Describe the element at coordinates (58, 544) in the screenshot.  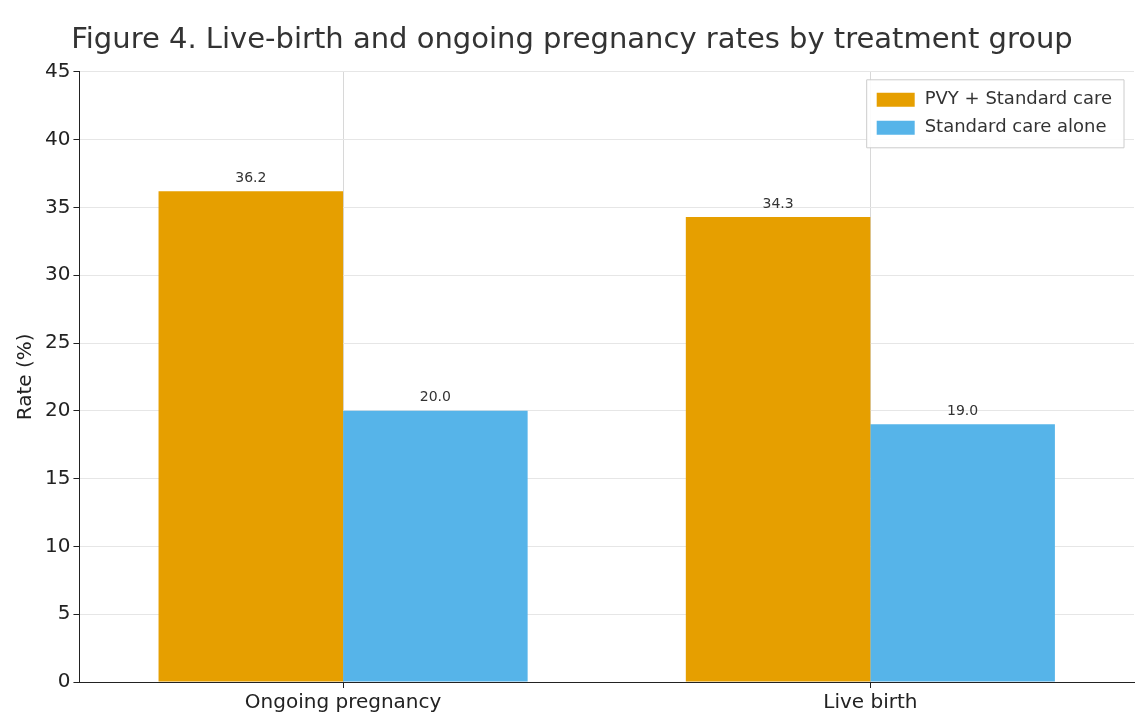
I see `y-tick-label: 10` at that location.